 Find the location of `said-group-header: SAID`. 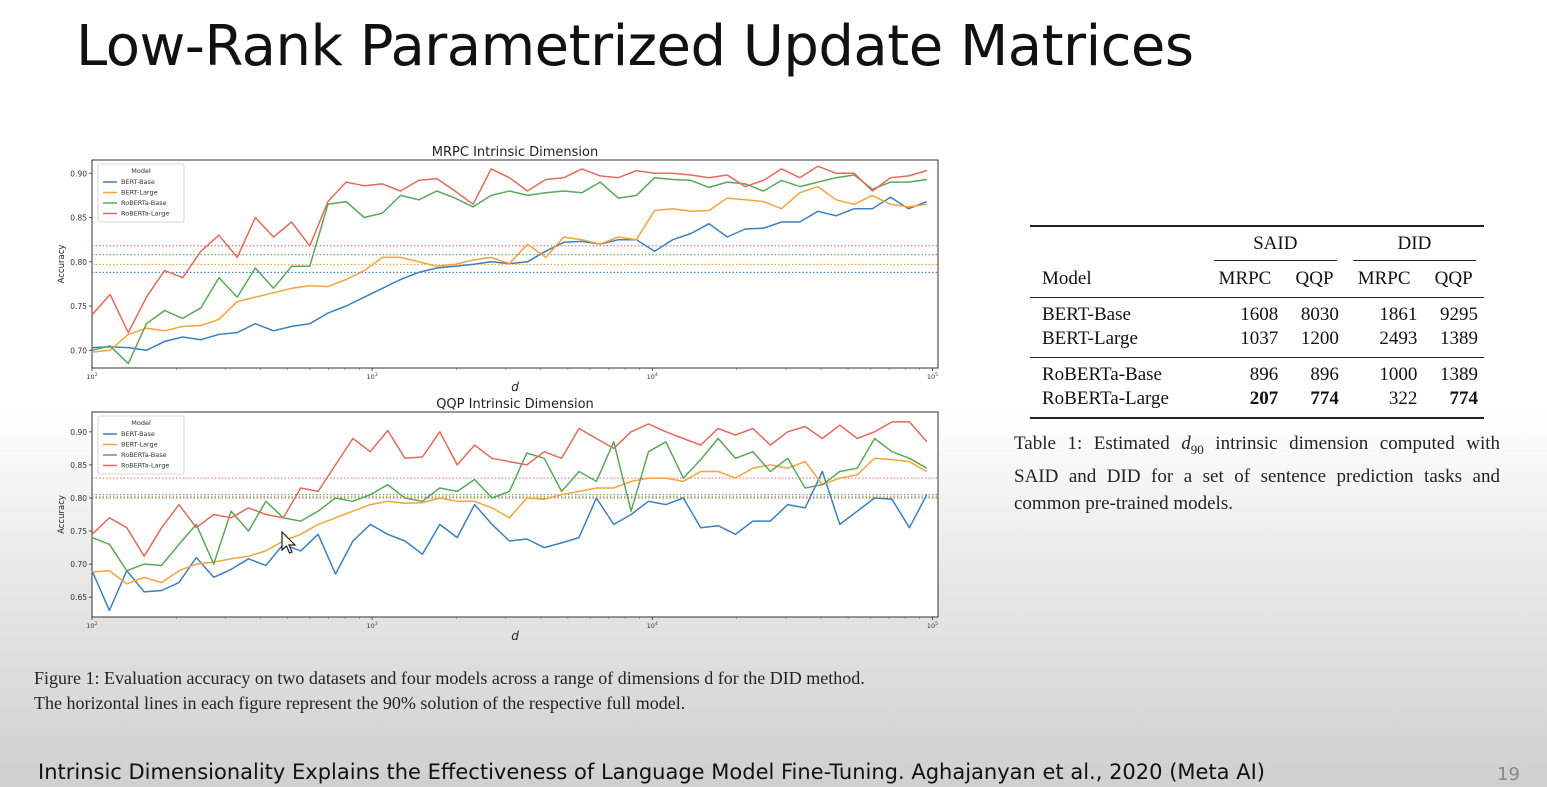

said-group-header: SAID is located at coordinates (1275, 243).